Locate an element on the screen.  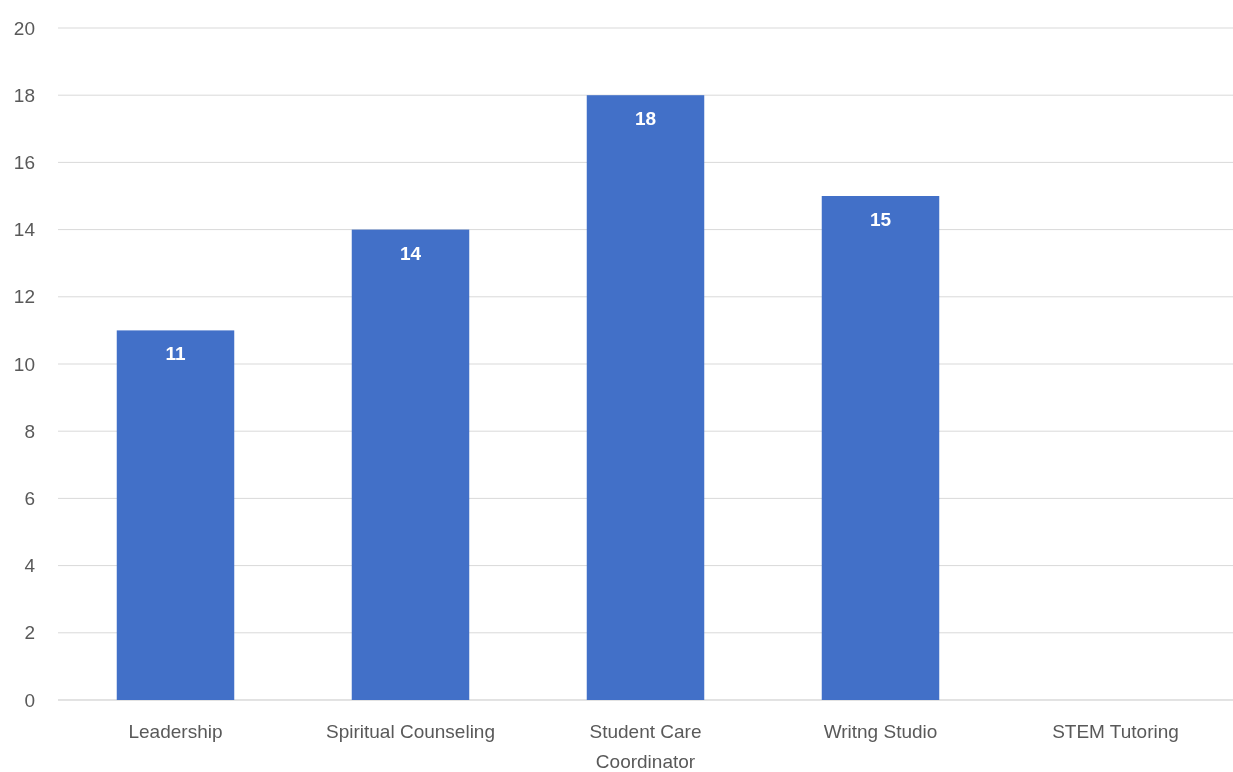
x-tick-label: Spiritual Counseling is located at coordinates (410, 731).